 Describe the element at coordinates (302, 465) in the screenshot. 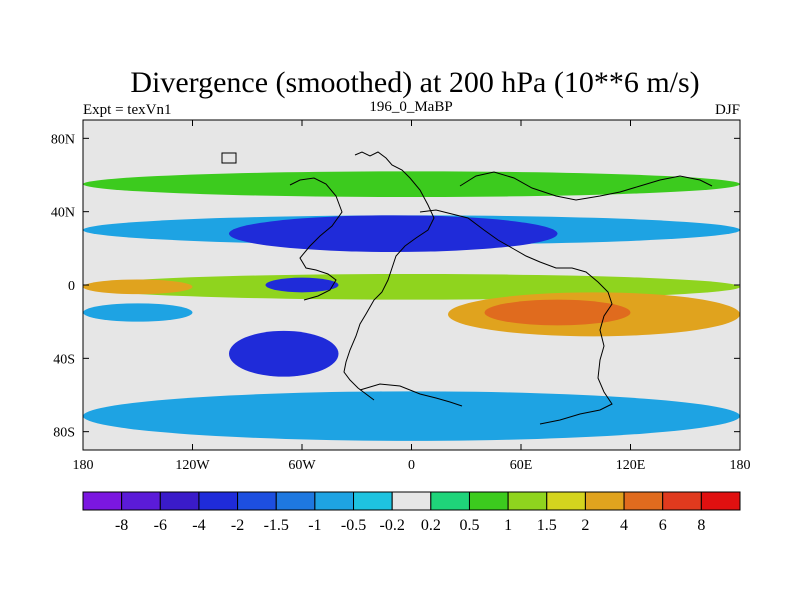

I see `x-tick-label: 60W` at that location.